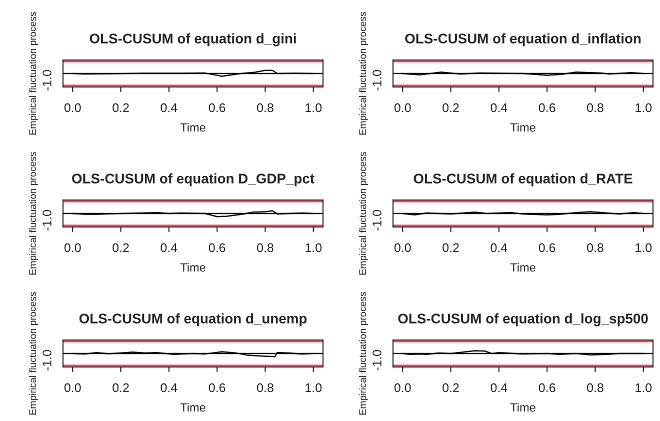 The image size is (660, 421). I want to click on chart-title: OLS-CUSUM of equation d_gini, so click(193, 39).